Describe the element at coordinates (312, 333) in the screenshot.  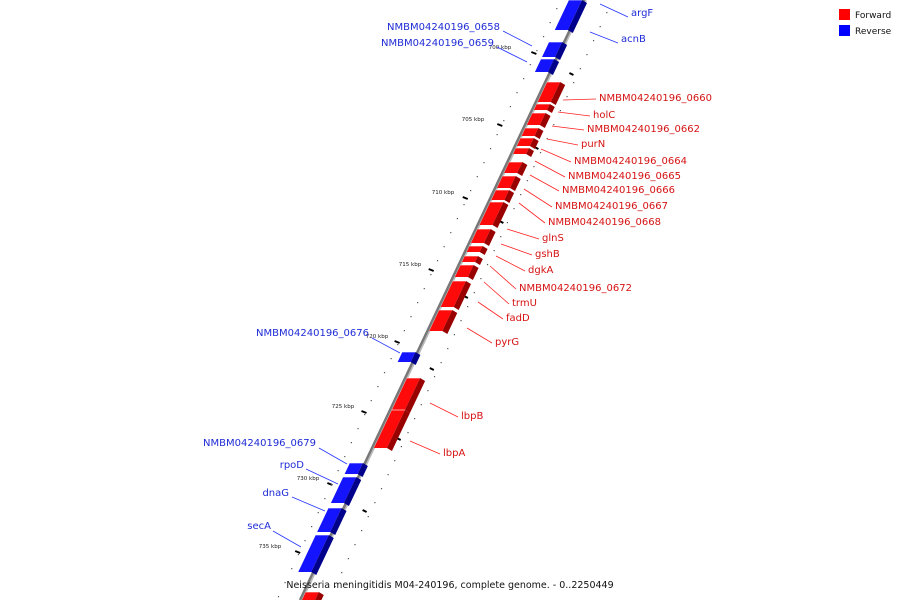
I see `gene-label-reverse: NMBM04240196_0676` at that location.